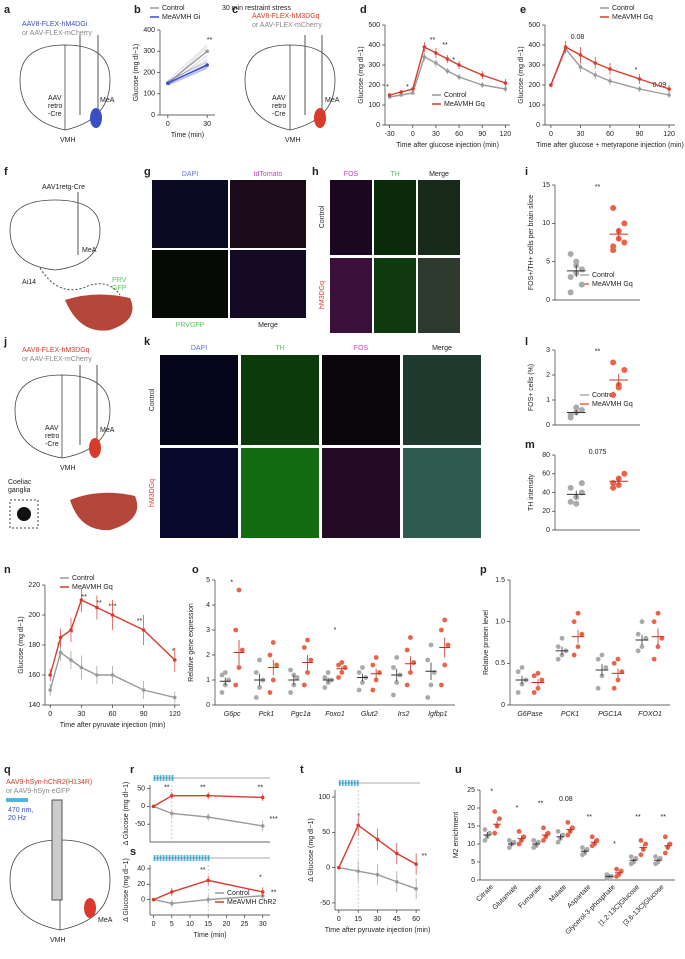 The height and width of the screenshot is (959, 685). What do you see at coordinates (140, 824) in the screenshot?
I see `y-tick-label: -50` at bounding box center [140, 824].